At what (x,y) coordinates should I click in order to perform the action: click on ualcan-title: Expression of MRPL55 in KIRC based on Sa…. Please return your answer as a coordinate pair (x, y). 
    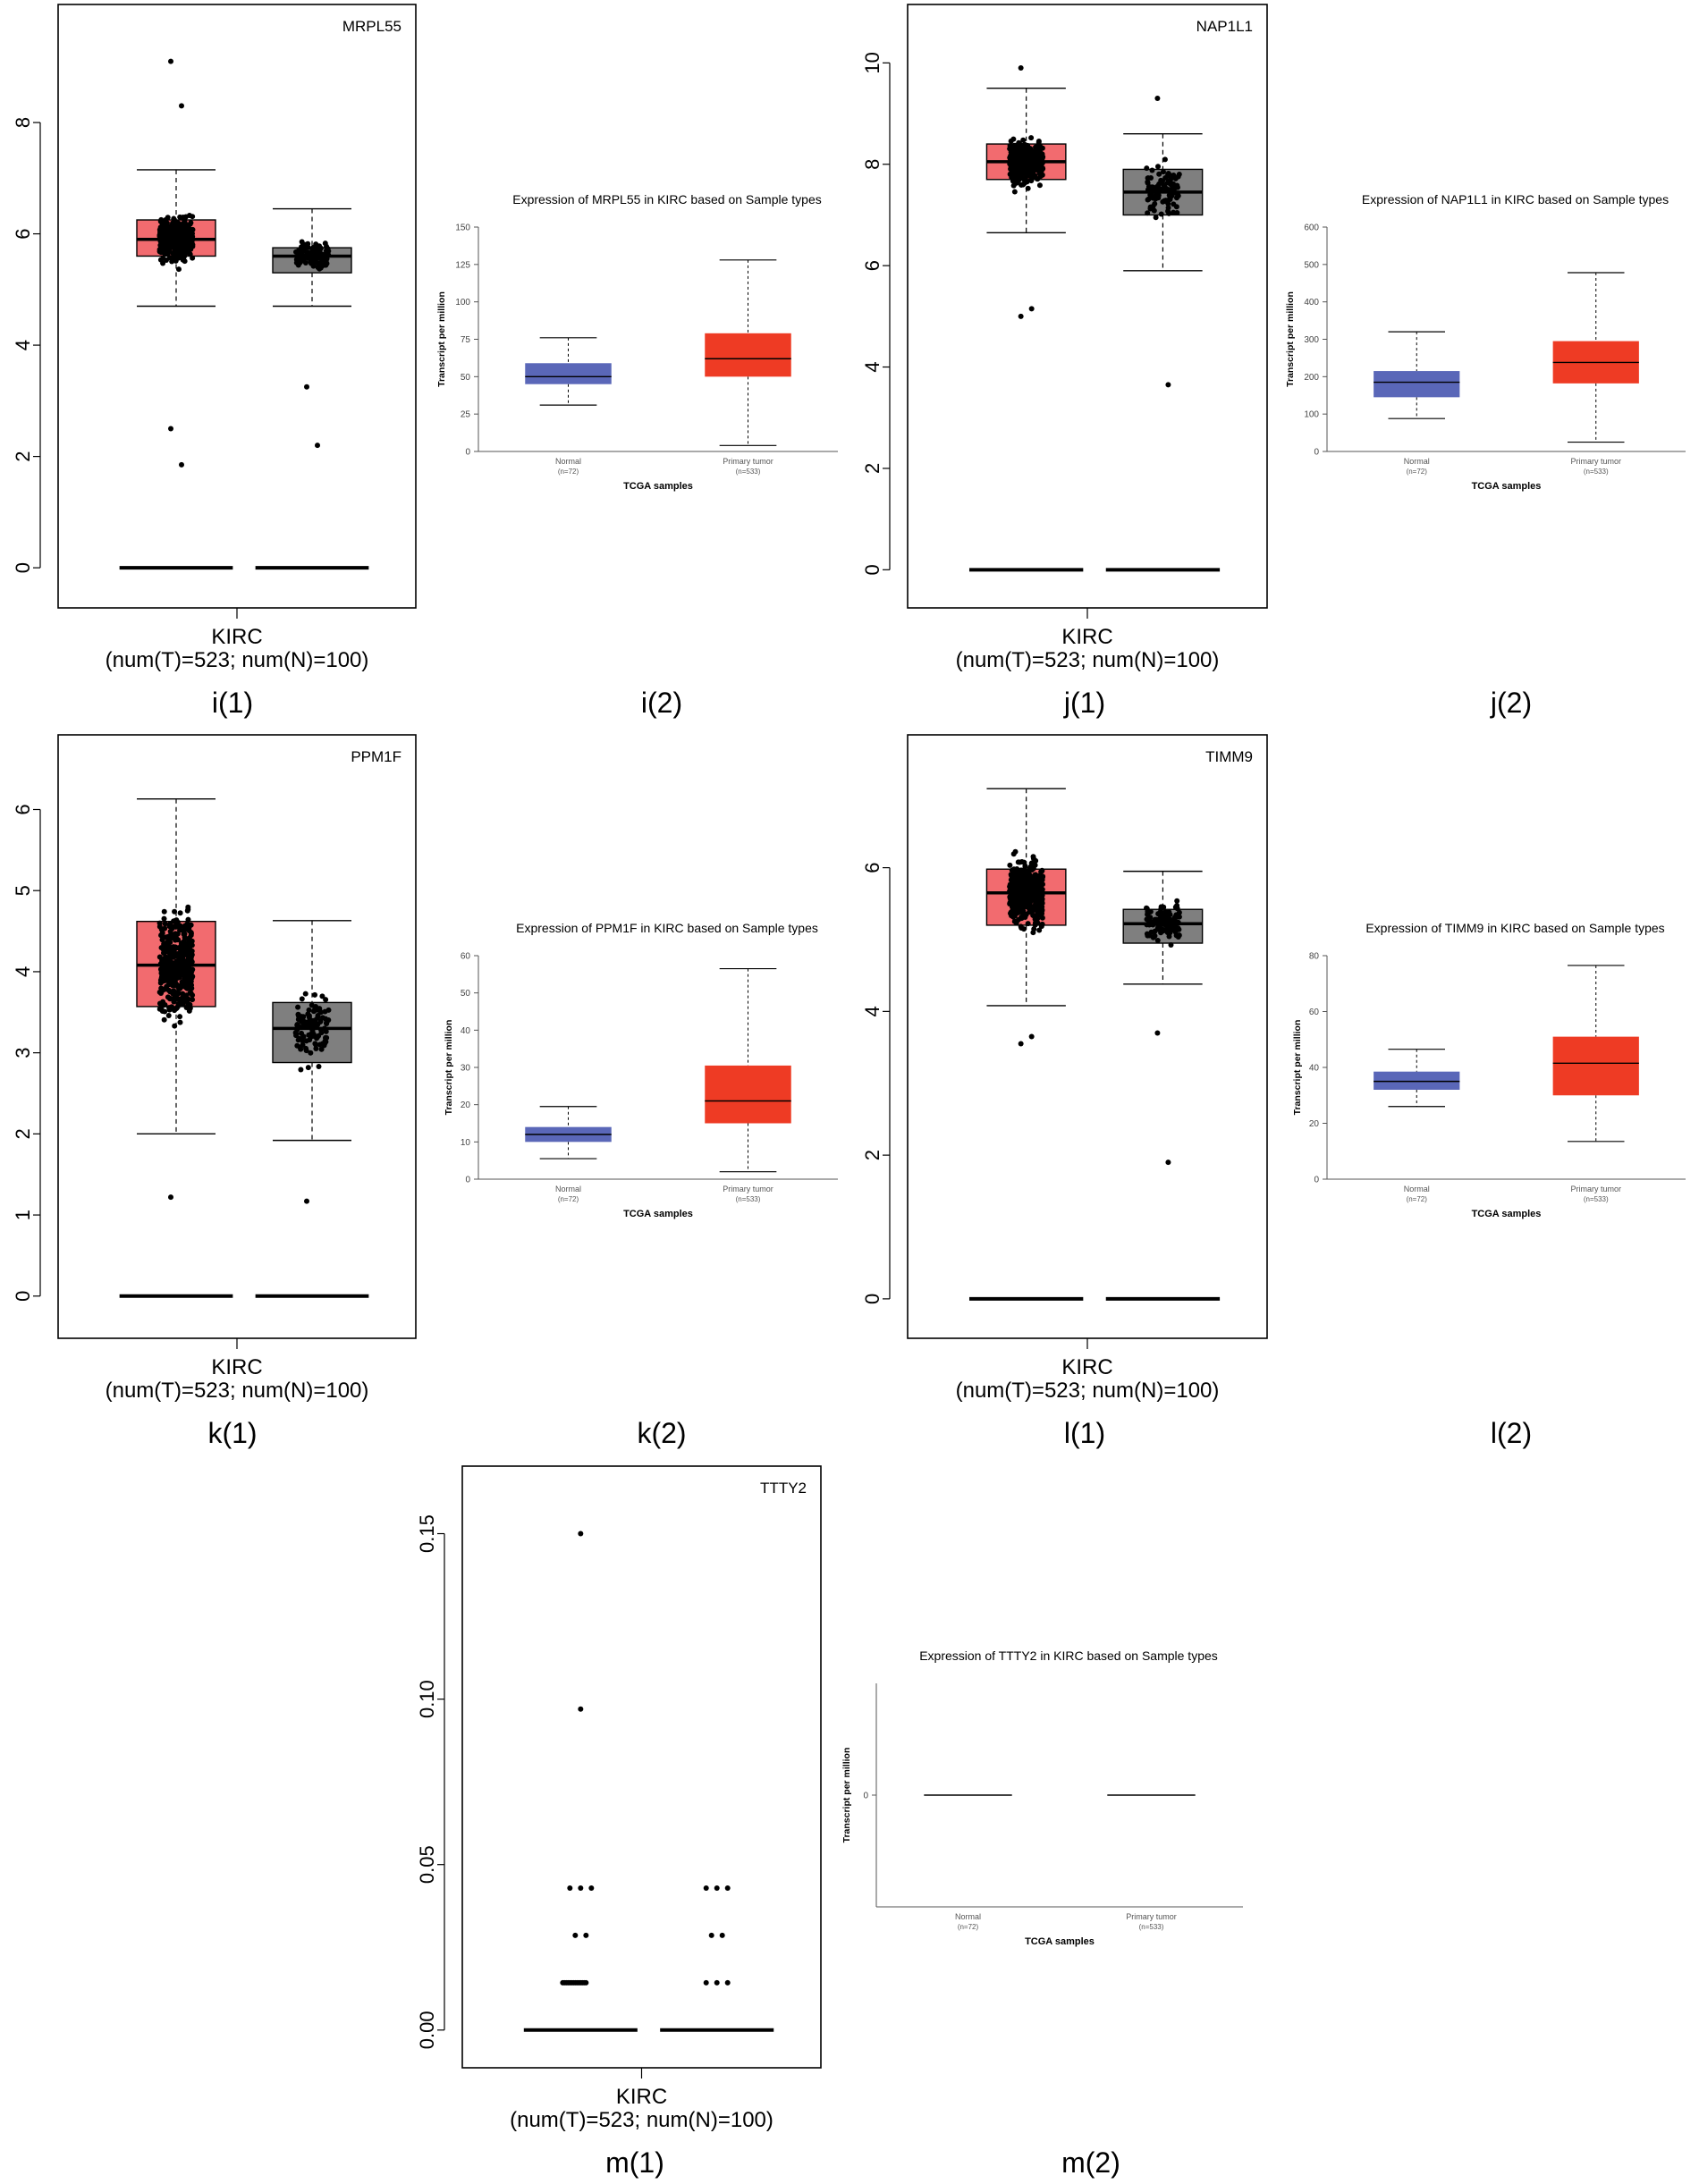
    Looking at the image, I should click on (667, 199).